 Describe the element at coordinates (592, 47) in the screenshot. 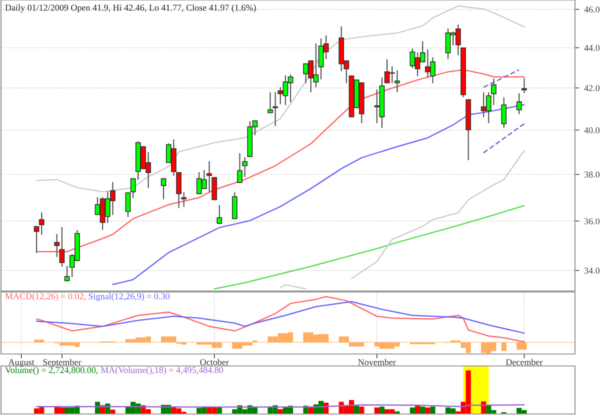

I see `y-tick-label: 44.0` at that location.